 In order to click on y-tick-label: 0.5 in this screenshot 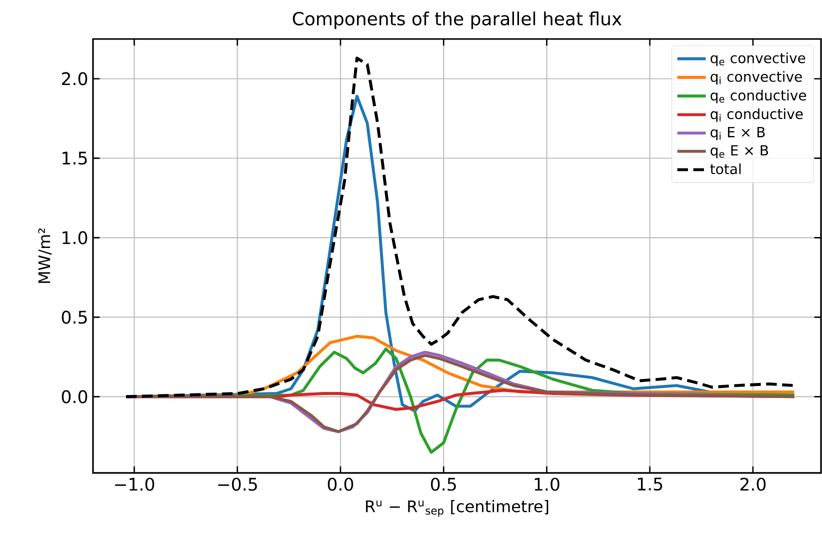, I will do `click(74, 317)`.